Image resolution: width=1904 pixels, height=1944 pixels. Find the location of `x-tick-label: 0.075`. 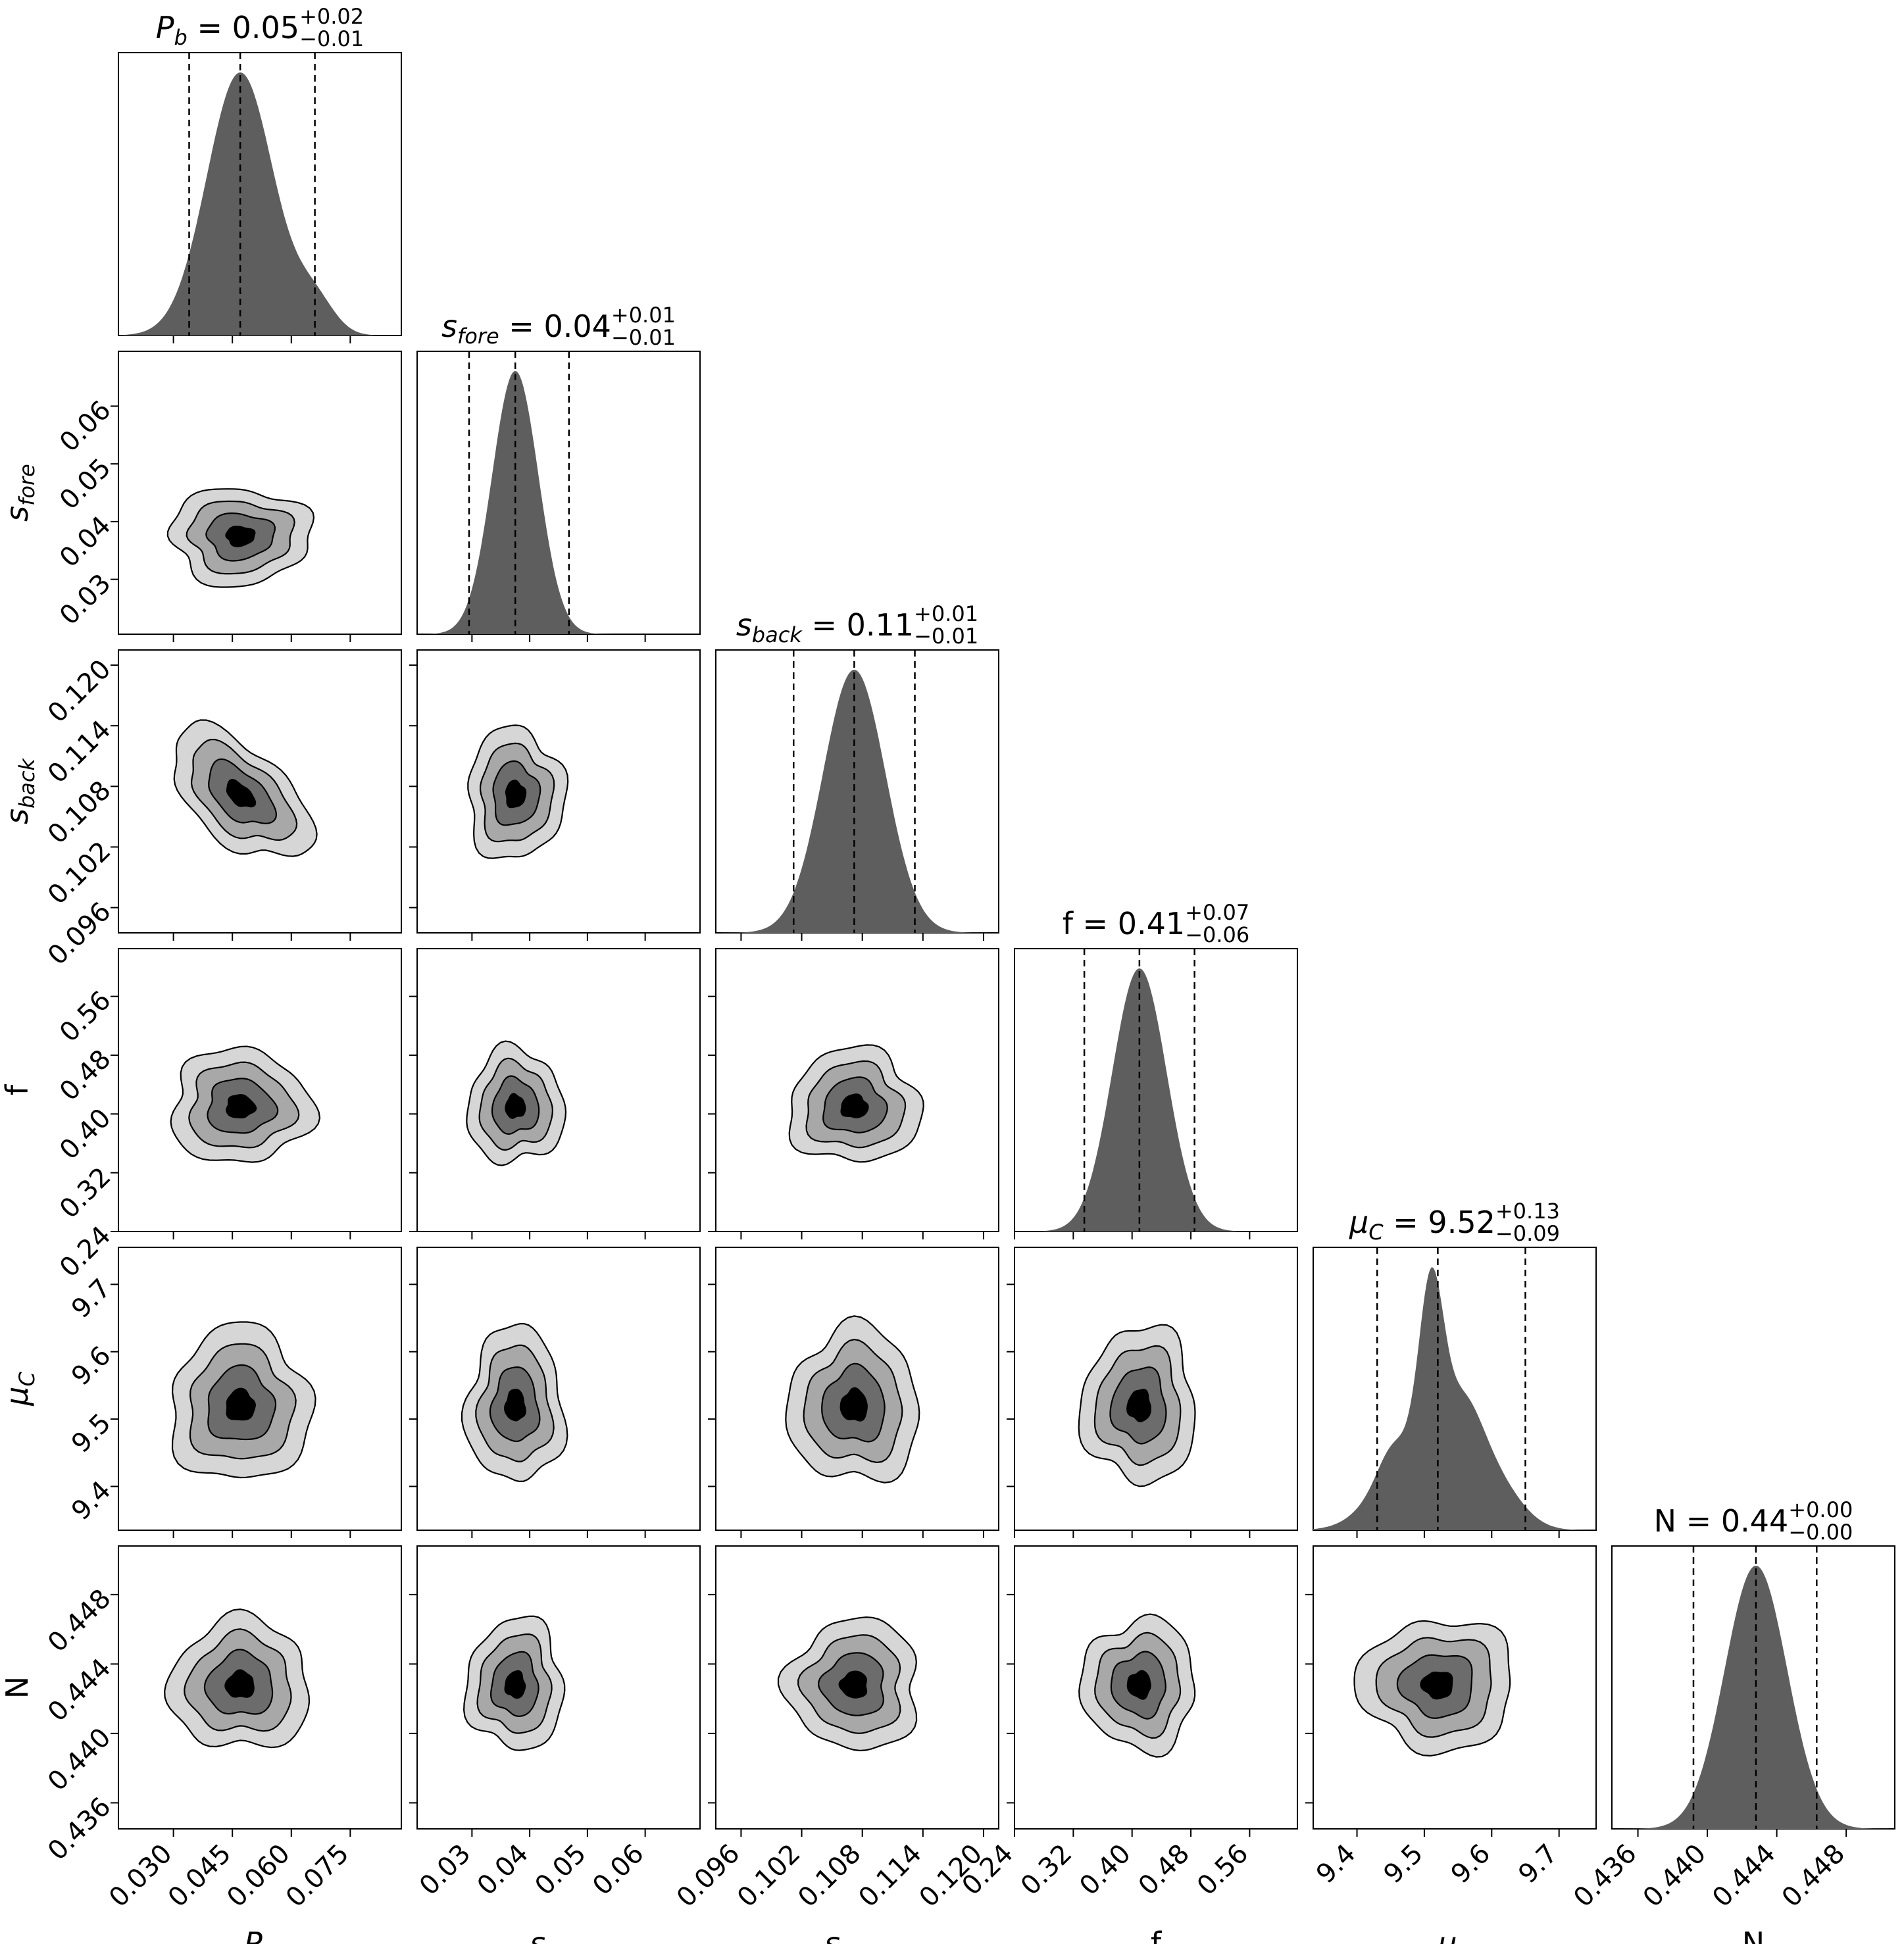

x-tick-label: 0.075 is located at coordinates (317, 1876).